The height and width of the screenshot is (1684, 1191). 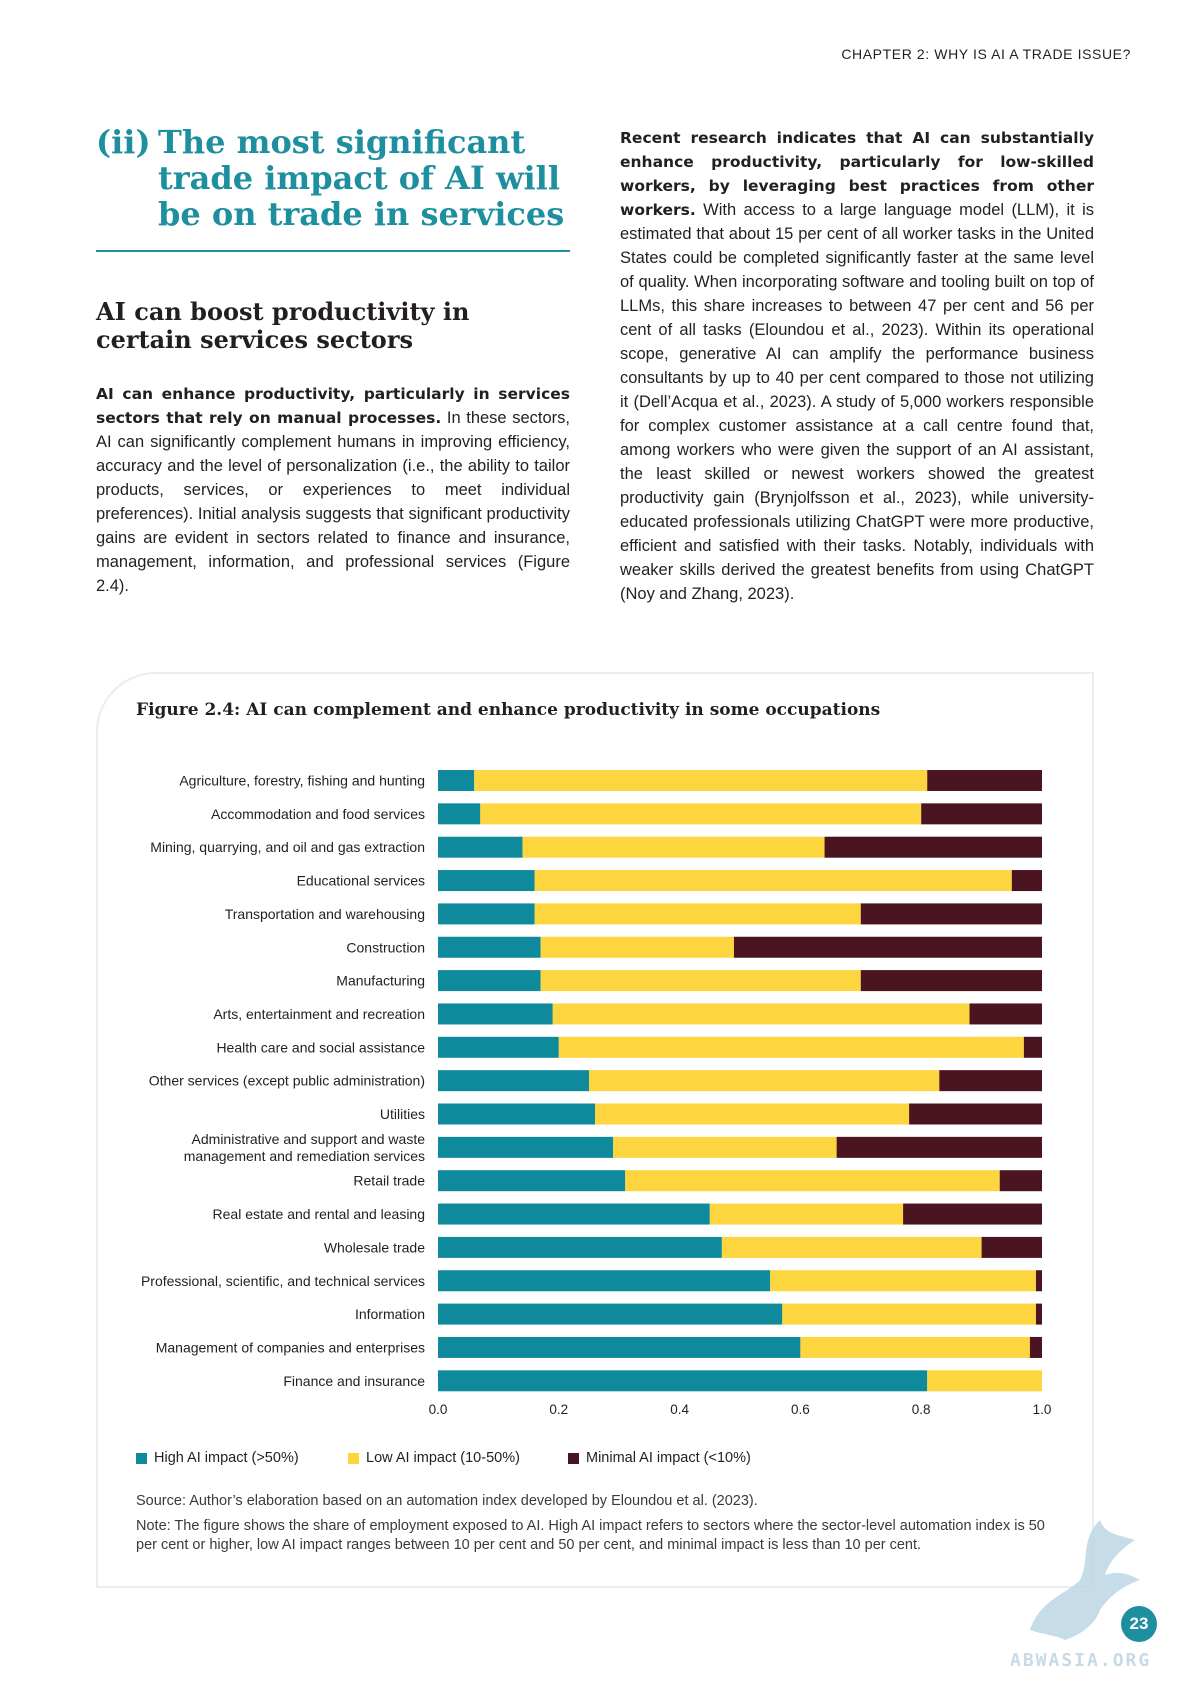 What do you see at coordinates (438, 1409) in the screenshot?
I see `x-tick-label: 0.0` at bounding box center [438, 1409].